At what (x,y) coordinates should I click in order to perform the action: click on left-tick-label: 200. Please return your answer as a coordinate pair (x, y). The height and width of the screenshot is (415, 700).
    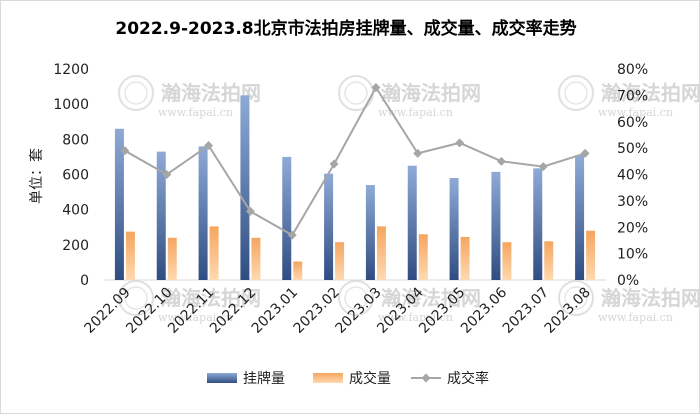
    Looking at the image, I should click on (75, 246).